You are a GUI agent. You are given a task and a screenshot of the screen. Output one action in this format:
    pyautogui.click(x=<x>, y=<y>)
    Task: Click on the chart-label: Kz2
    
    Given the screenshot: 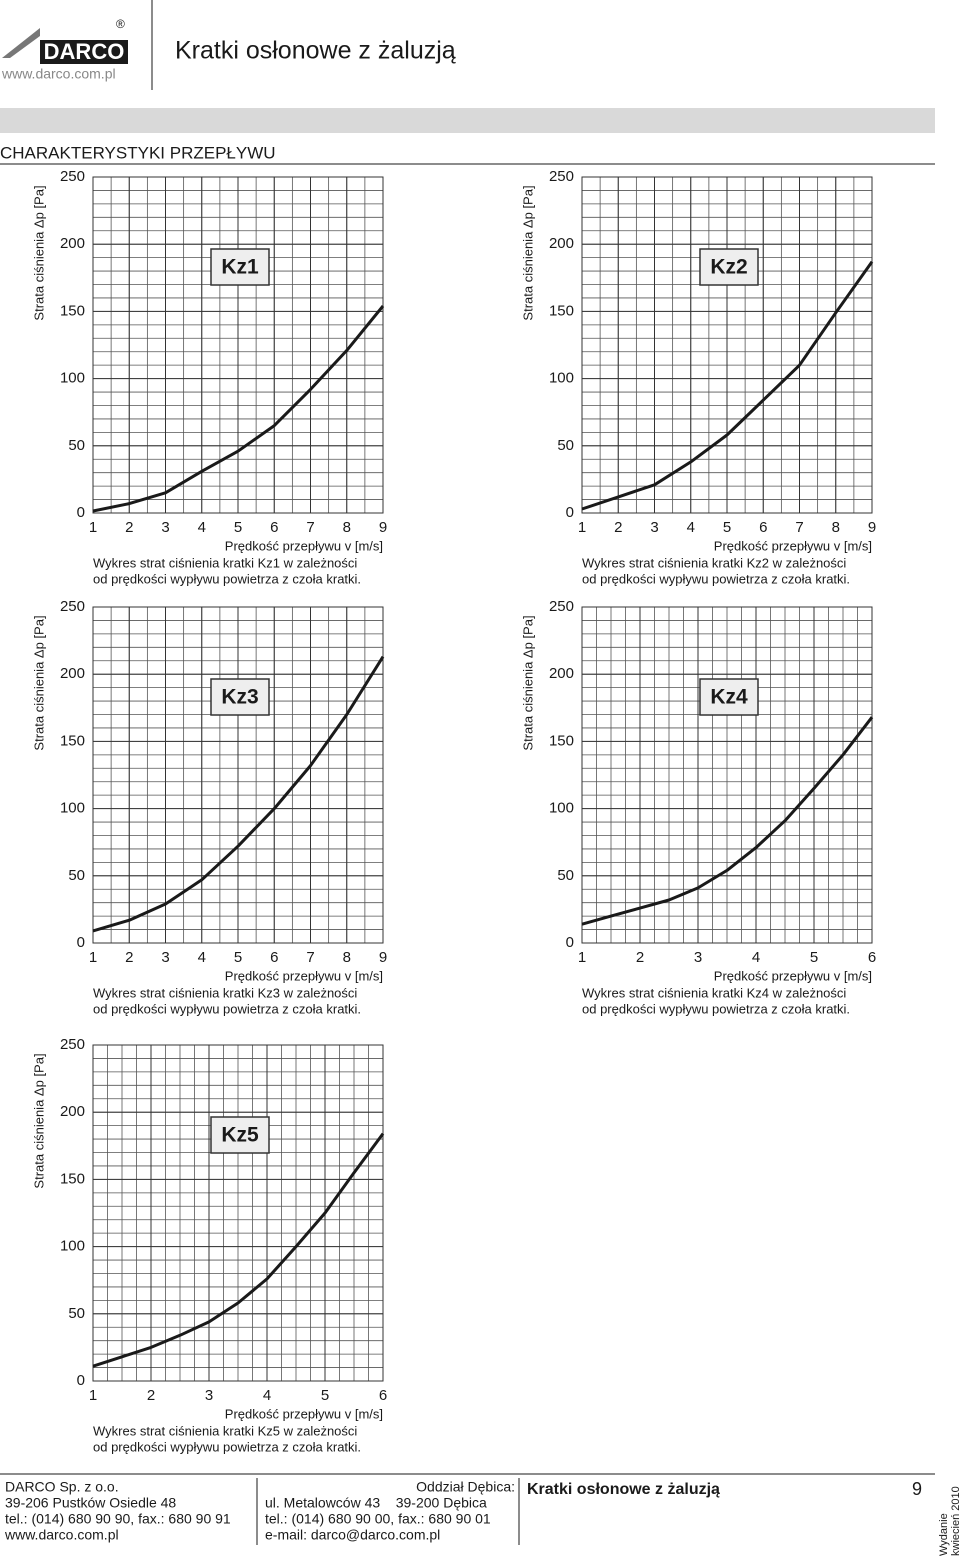 What is the action you would take?
    pyautogui.click(x=728, y=267)
    